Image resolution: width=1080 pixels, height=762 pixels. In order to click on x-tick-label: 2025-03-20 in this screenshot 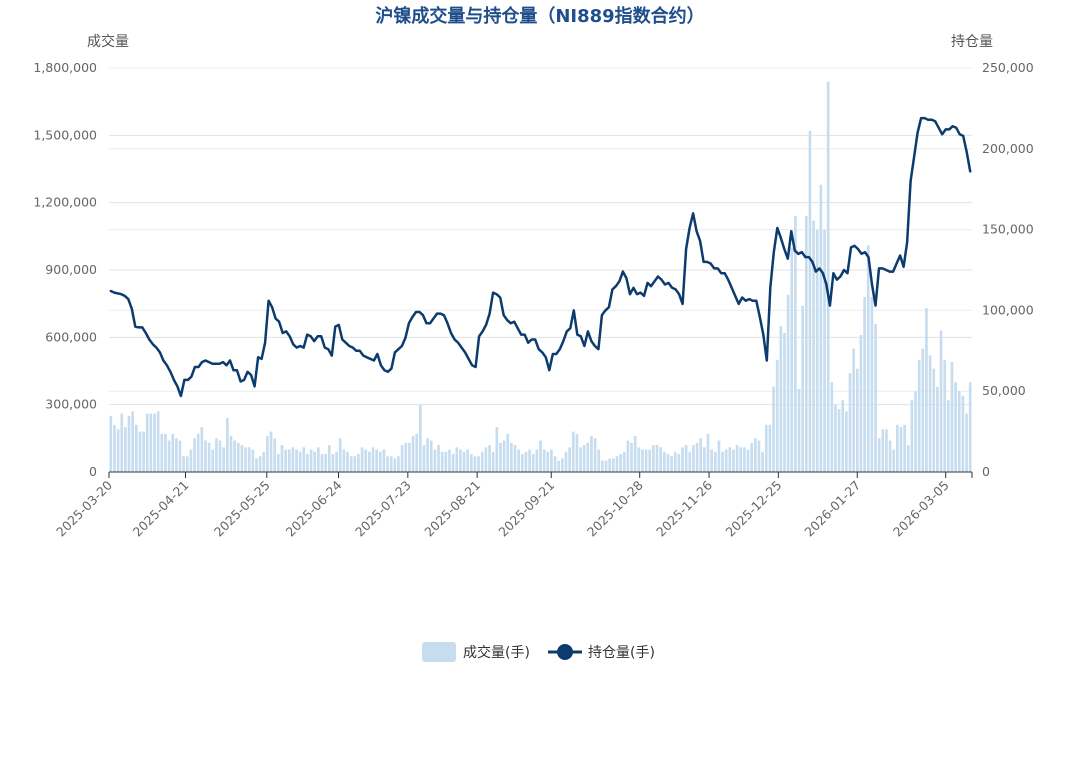, I will do `click(84, 508)`.